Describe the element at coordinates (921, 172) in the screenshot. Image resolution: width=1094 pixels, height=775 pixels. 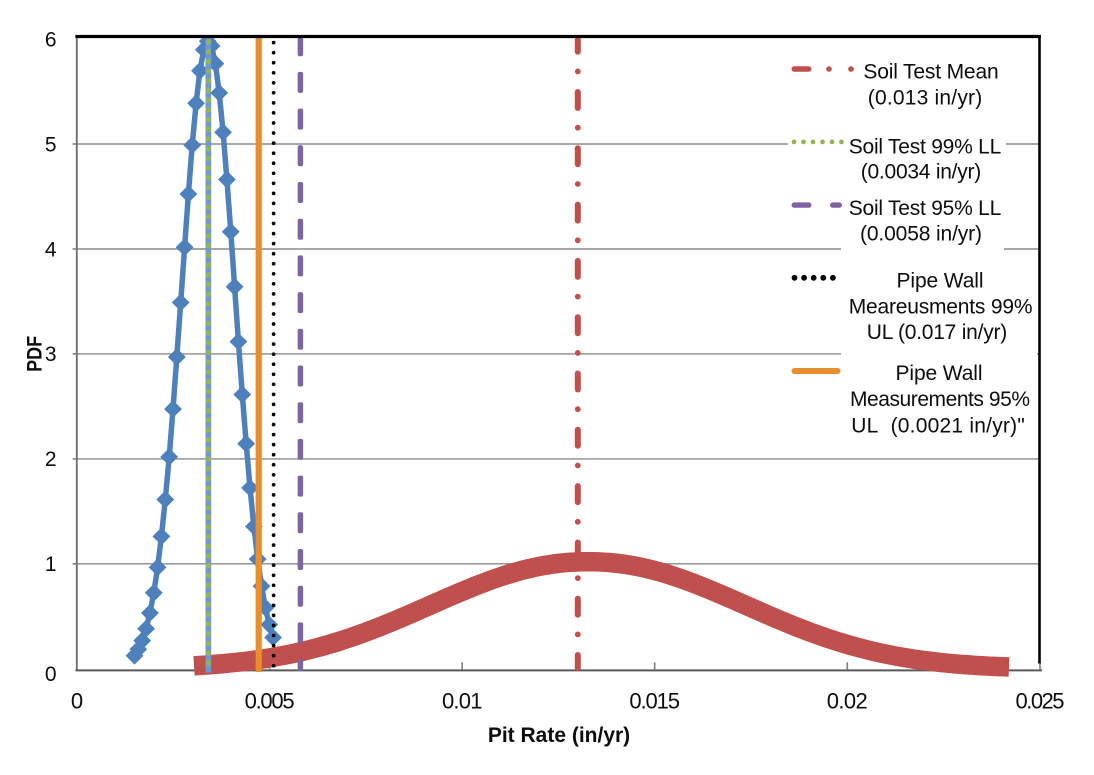
I see `svg-text: (0.0034 in/yr)` at that location.